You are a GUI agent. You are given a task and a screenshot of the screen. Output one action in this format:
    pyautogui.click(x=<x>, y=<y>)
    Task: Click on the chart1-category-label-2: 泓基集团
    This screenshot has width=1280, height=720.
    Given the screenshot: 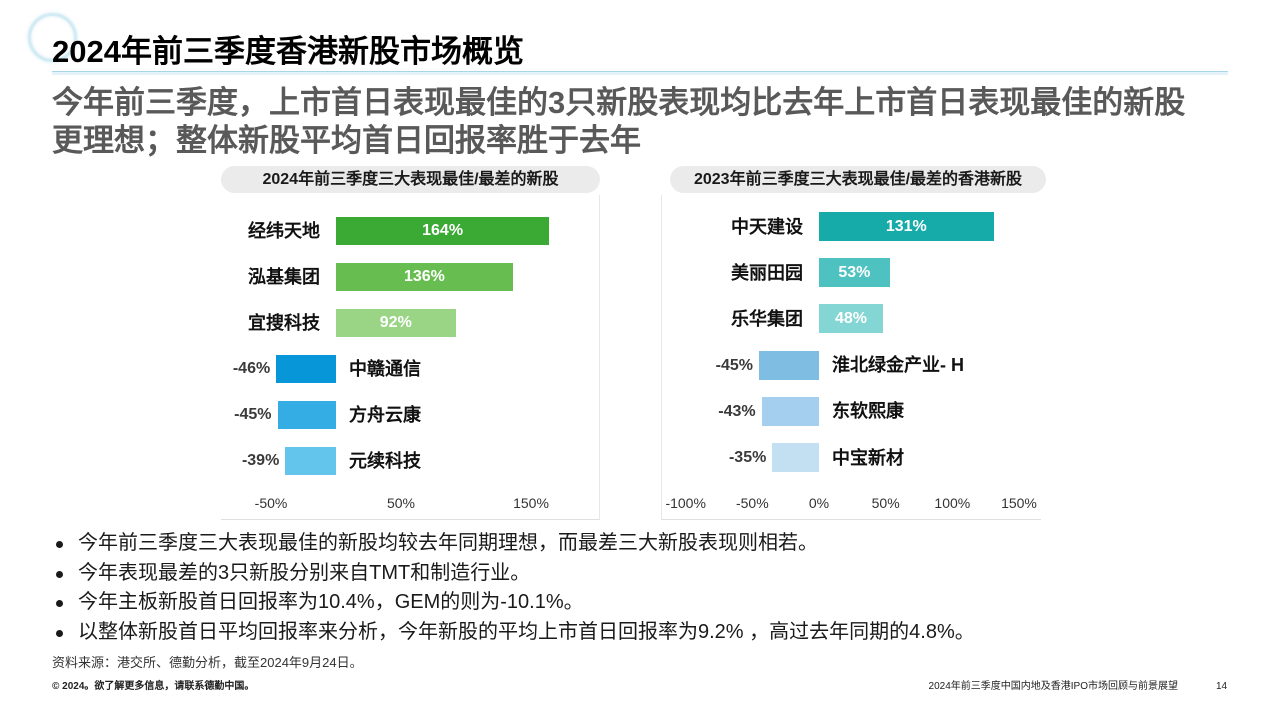 What is the action you would take?
    pyautogui.click(x=284, y=277)
    